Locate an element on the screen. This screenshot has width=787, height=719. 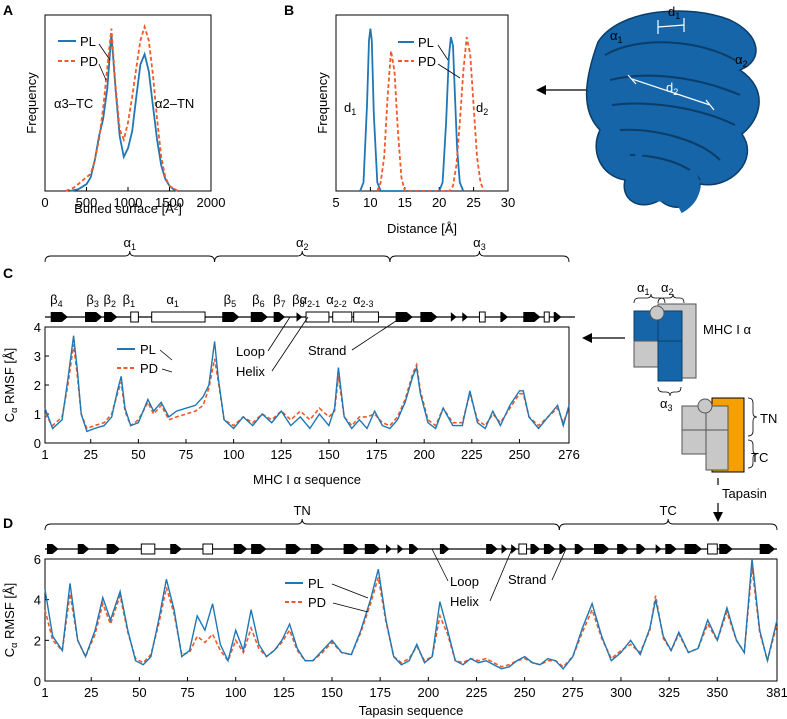
x-tick-label: 276 is located at coordinates (569, 454).